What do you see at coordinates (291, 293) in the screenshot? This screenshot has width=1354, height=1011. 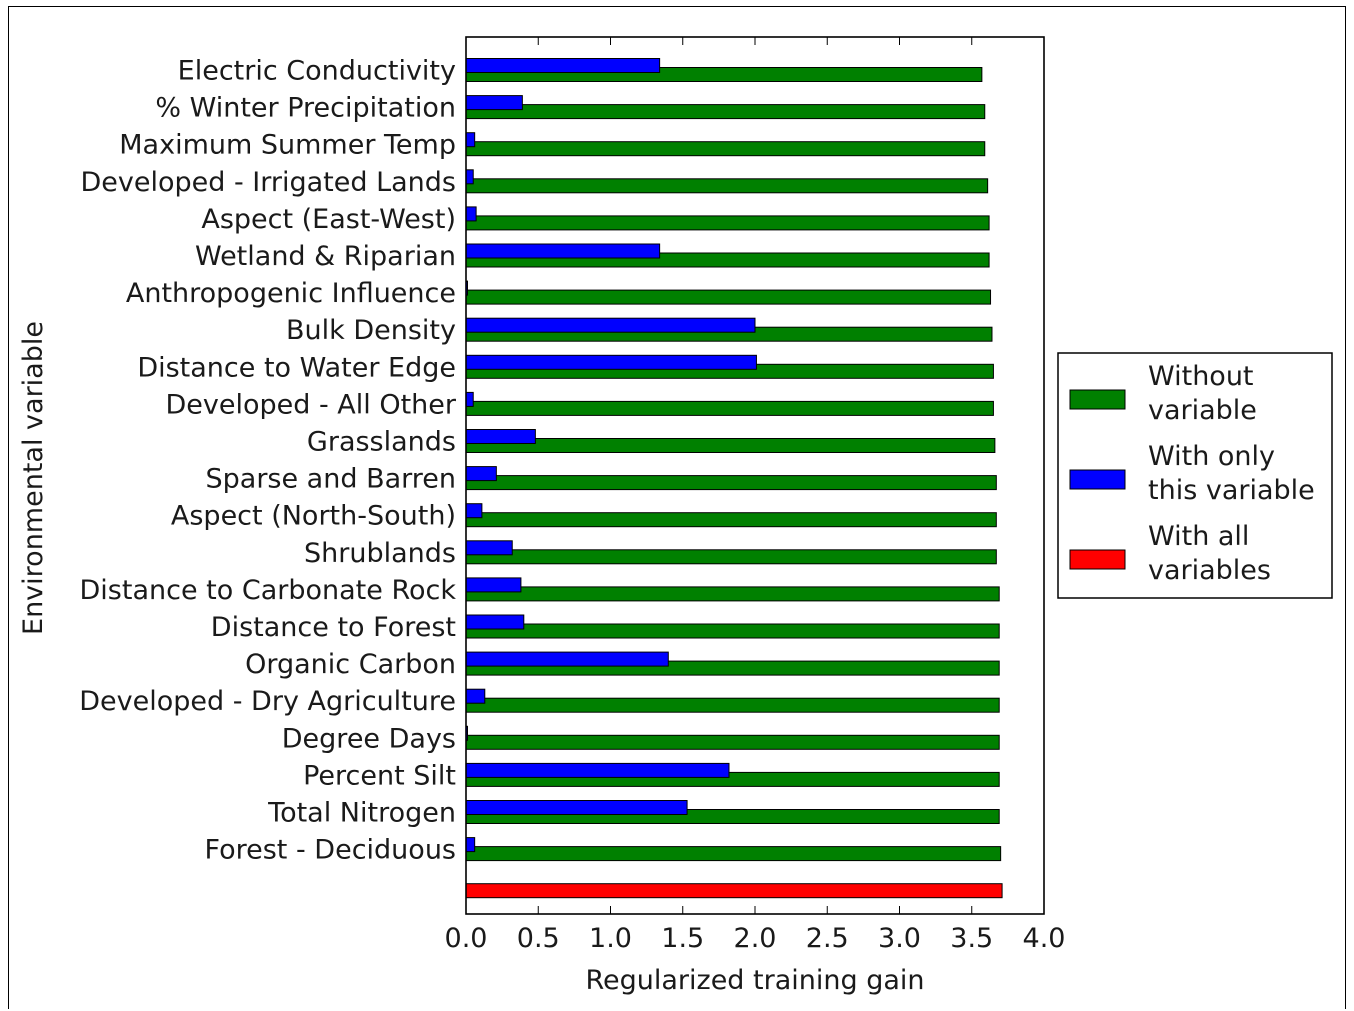 I see `y-tick-label: Anthropogenic Influence` at bounding box center [291, 293].